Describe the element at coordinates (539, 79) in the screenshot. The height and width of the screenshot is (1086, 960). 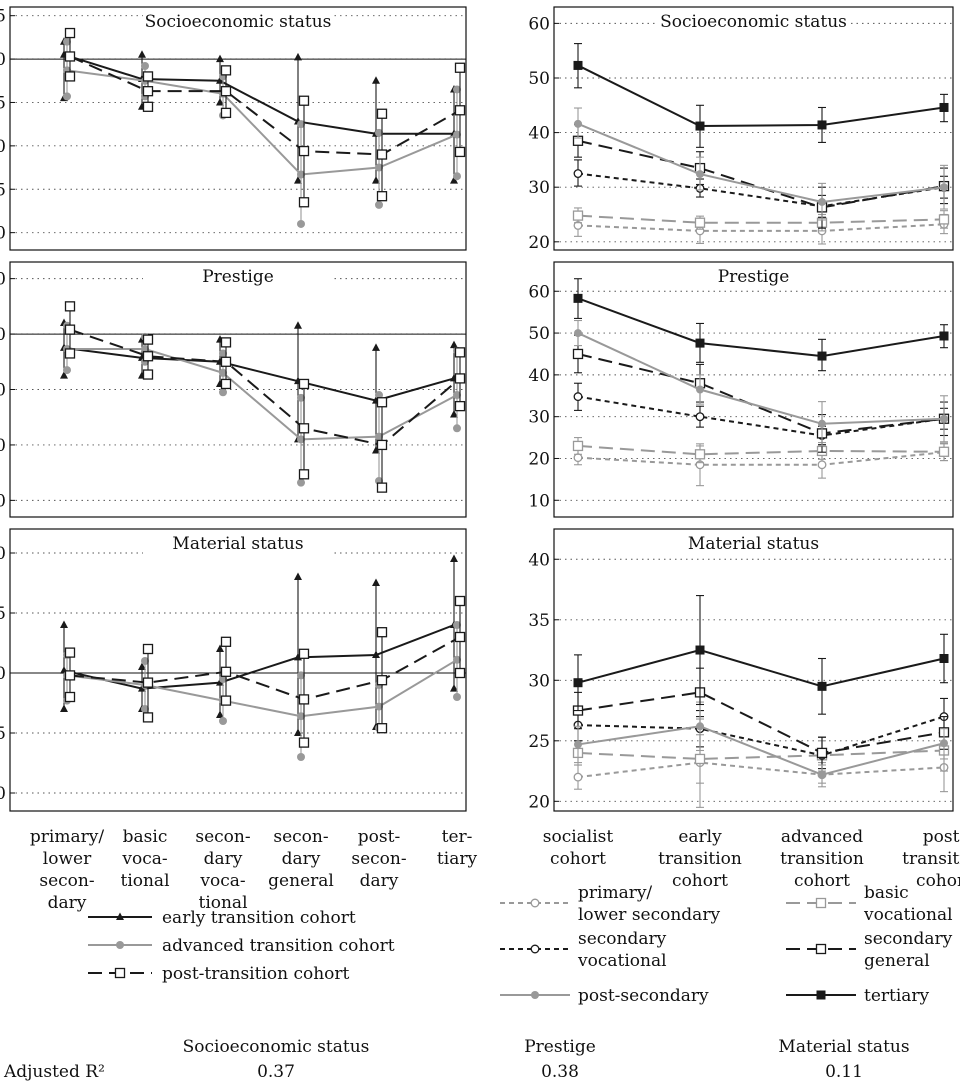
I see `y-tick-label: 50` at that location.